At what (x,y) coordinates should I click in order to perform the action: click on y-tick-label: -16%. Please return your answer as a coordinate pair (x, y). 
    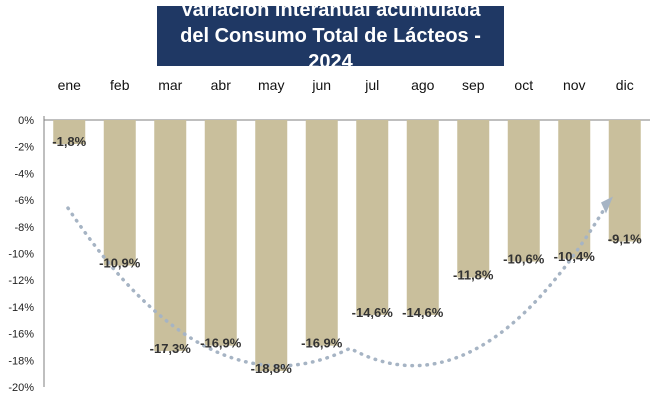
    Looking at the image, I should click on (21, 335).